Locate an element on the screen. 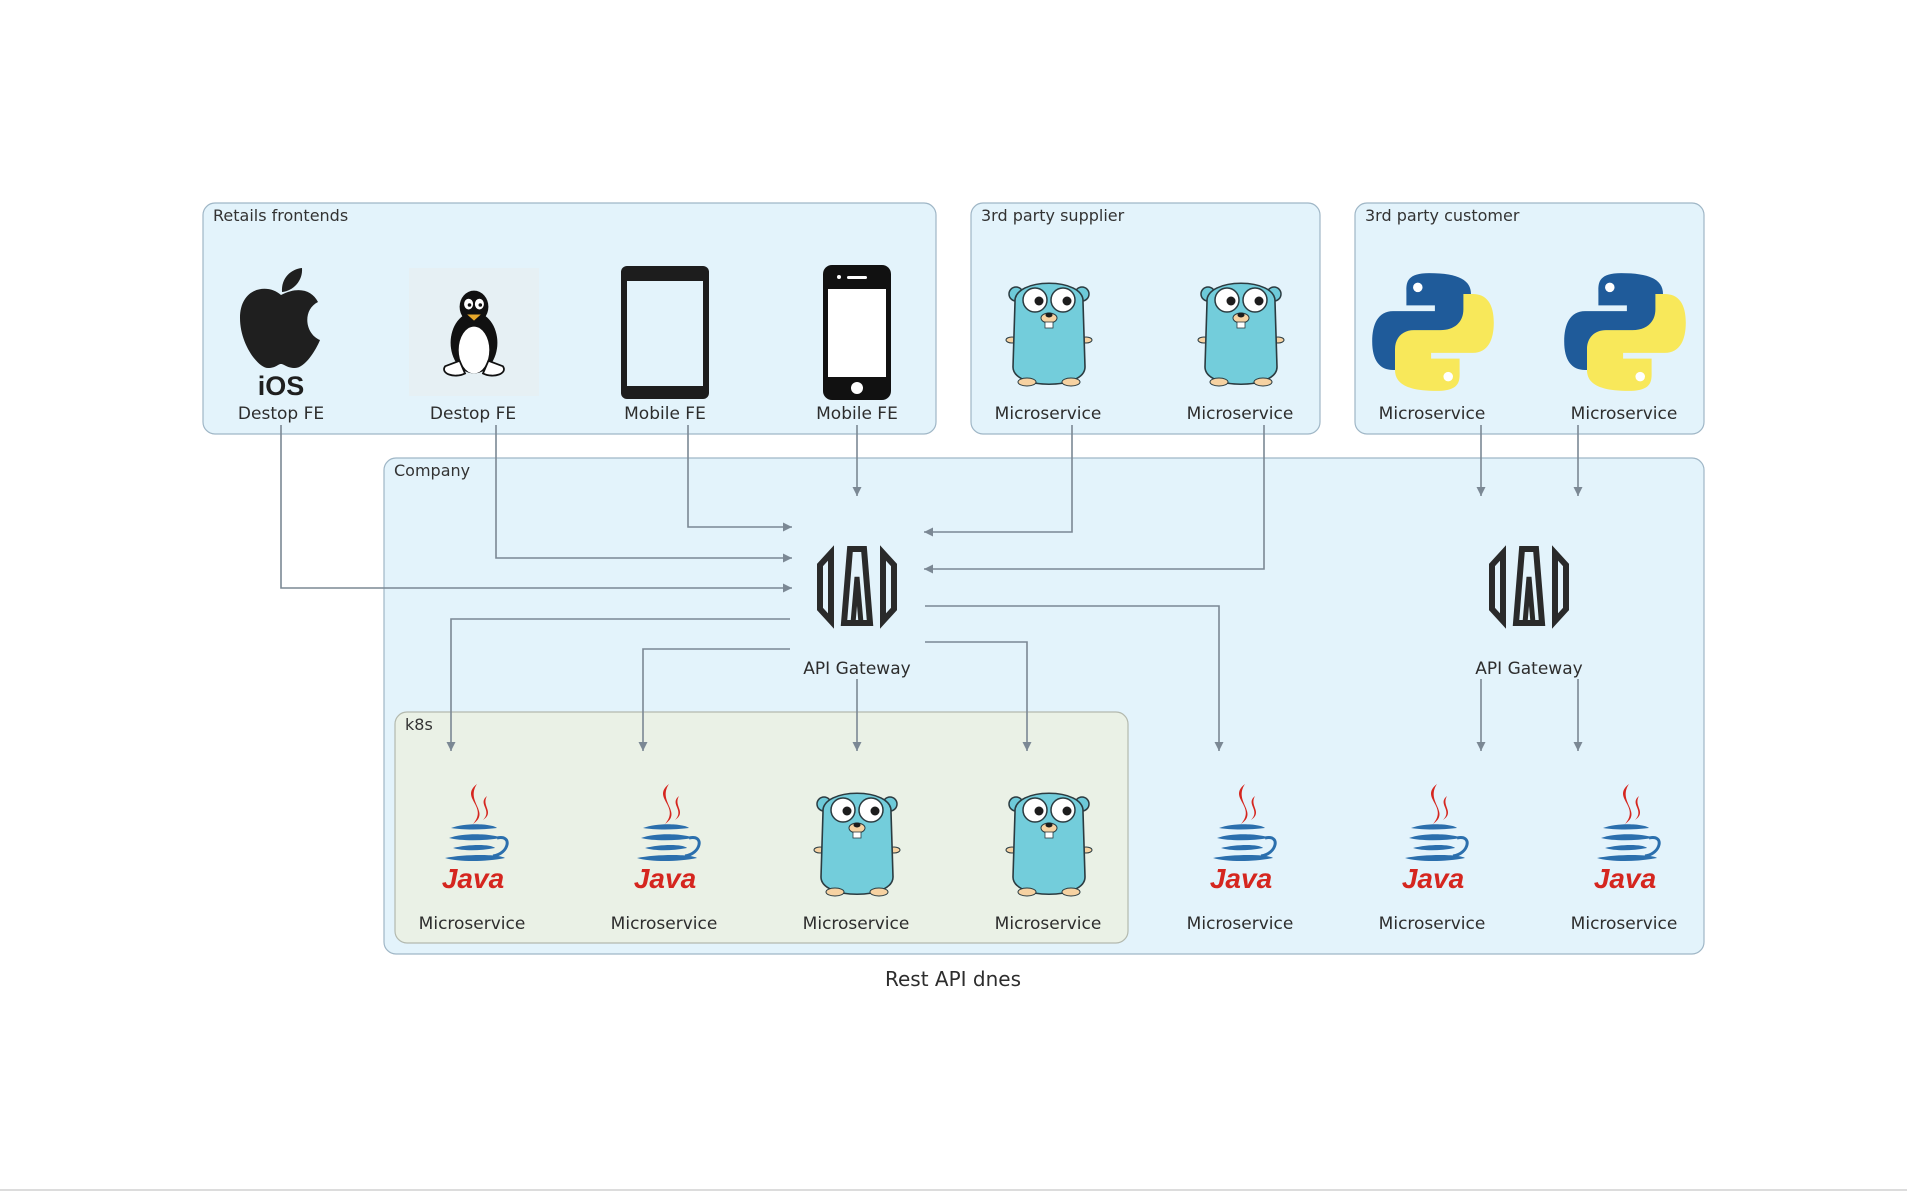 The width and height of the screenshot is (1907, 1191). node-linux-desktop-fe: Destop FE is located at coordinates (474, 346).